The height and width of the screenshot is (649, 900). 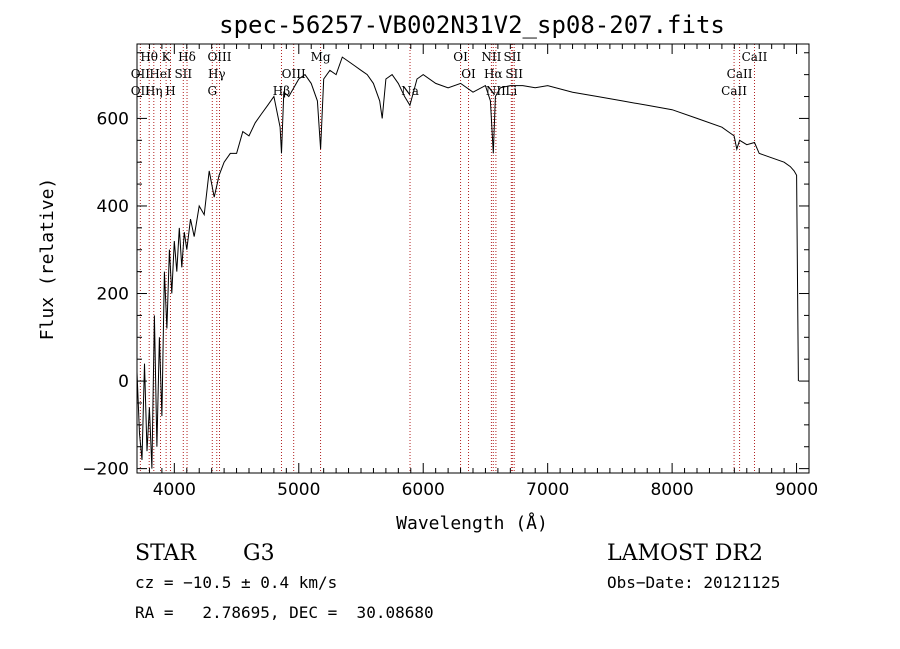 I want to click on y-tick-label: 0, so click(x=123, y=382).